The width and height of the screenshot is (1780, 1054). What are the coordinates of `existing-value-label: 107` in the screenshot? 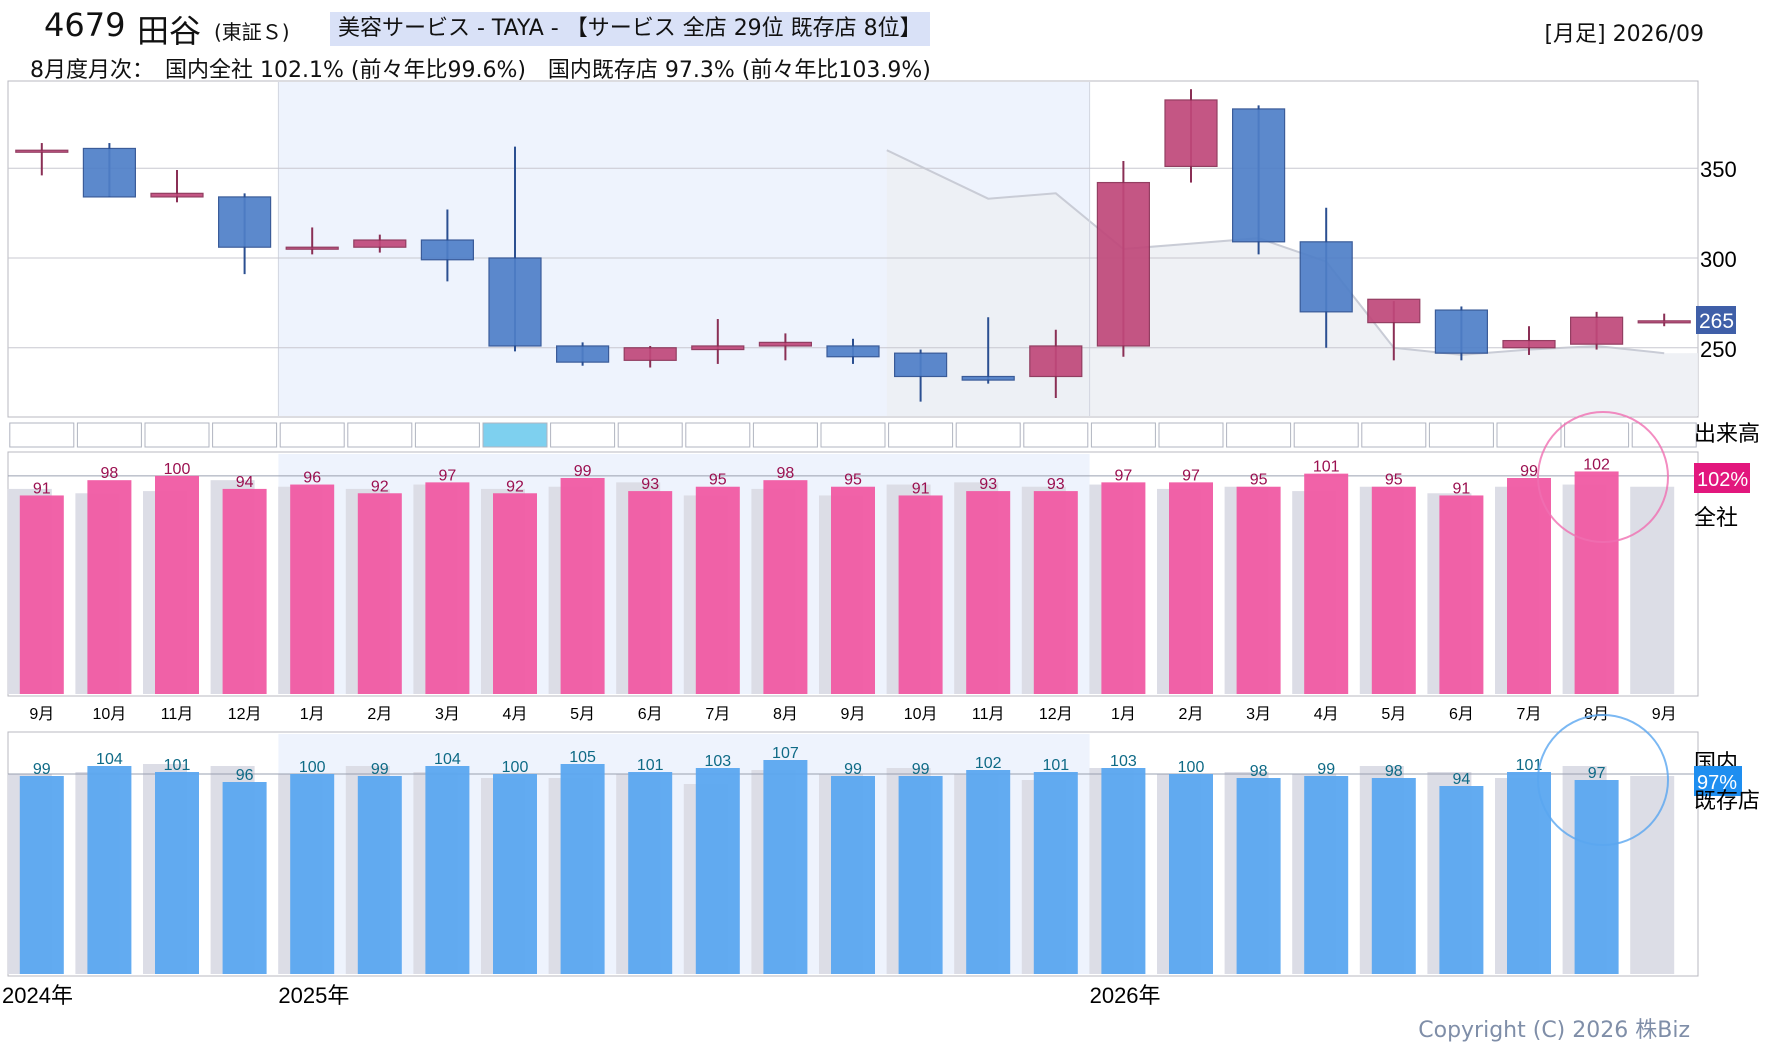 It's located at (785, 753).